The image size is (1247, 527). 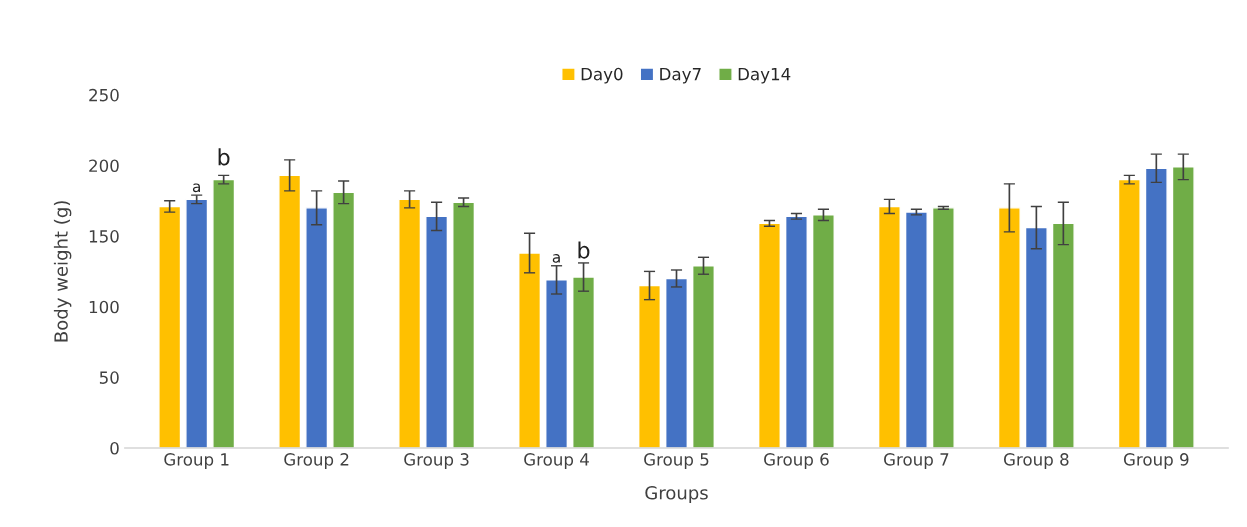 I want to click on y-tick-label: 250, so click(x=104, y=95).